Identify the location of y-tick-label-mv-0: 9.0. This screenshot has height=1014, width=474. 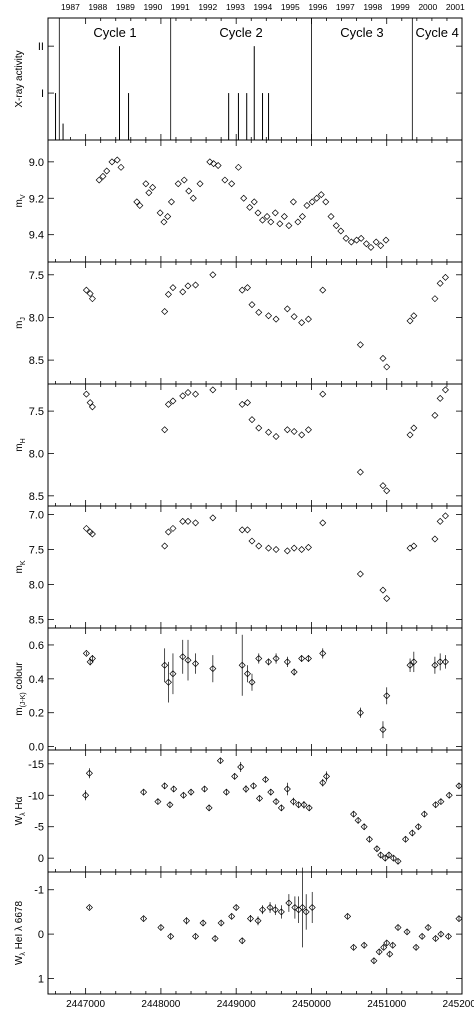
(36, 163).